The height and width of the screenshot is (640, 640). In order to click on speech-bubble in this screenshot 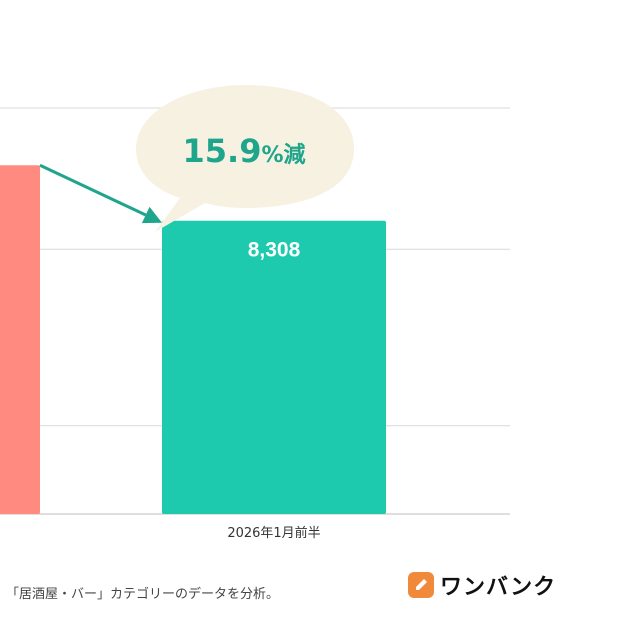, I will do `click(245, 158)`.